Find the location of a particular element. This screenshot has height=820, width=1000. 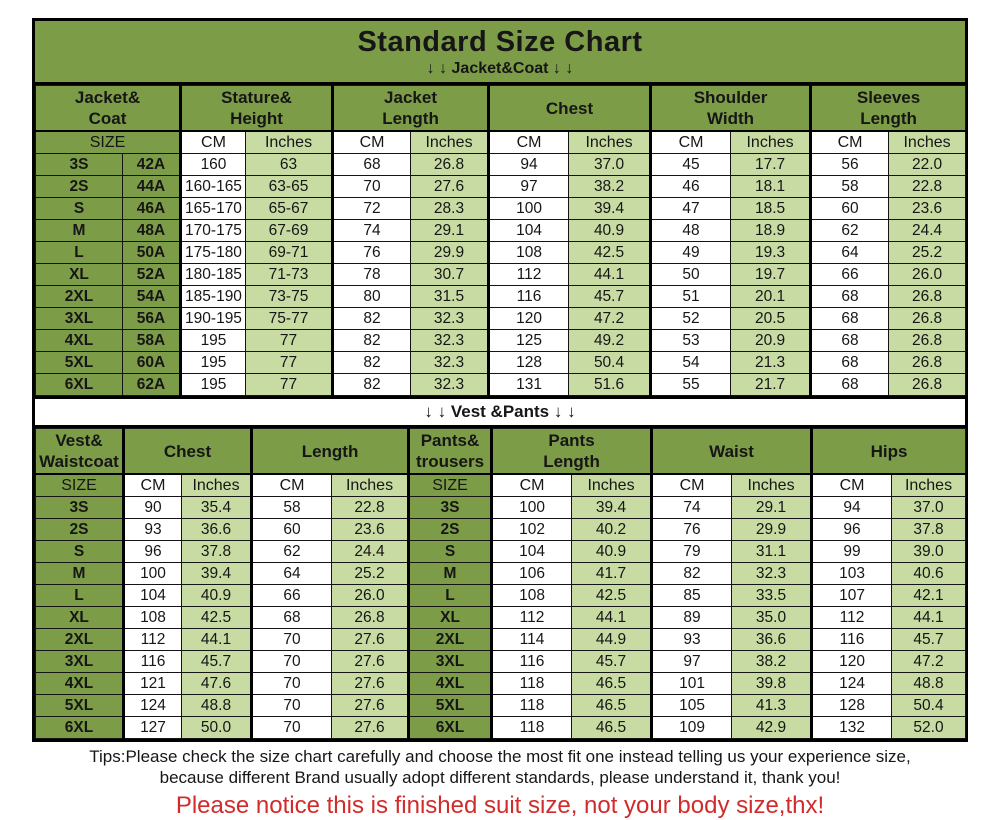

value-cell: 39.0 is located at coordinates (929, 551).